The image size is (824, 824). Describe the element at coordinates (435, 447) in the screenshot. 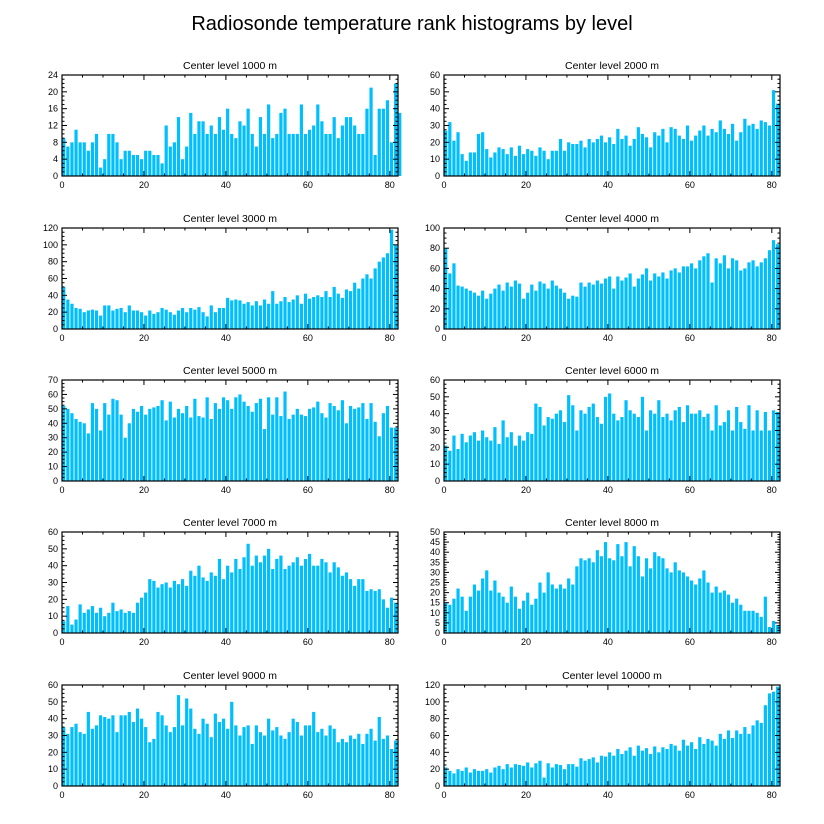

I see `y-tick-label: 20` at that location.